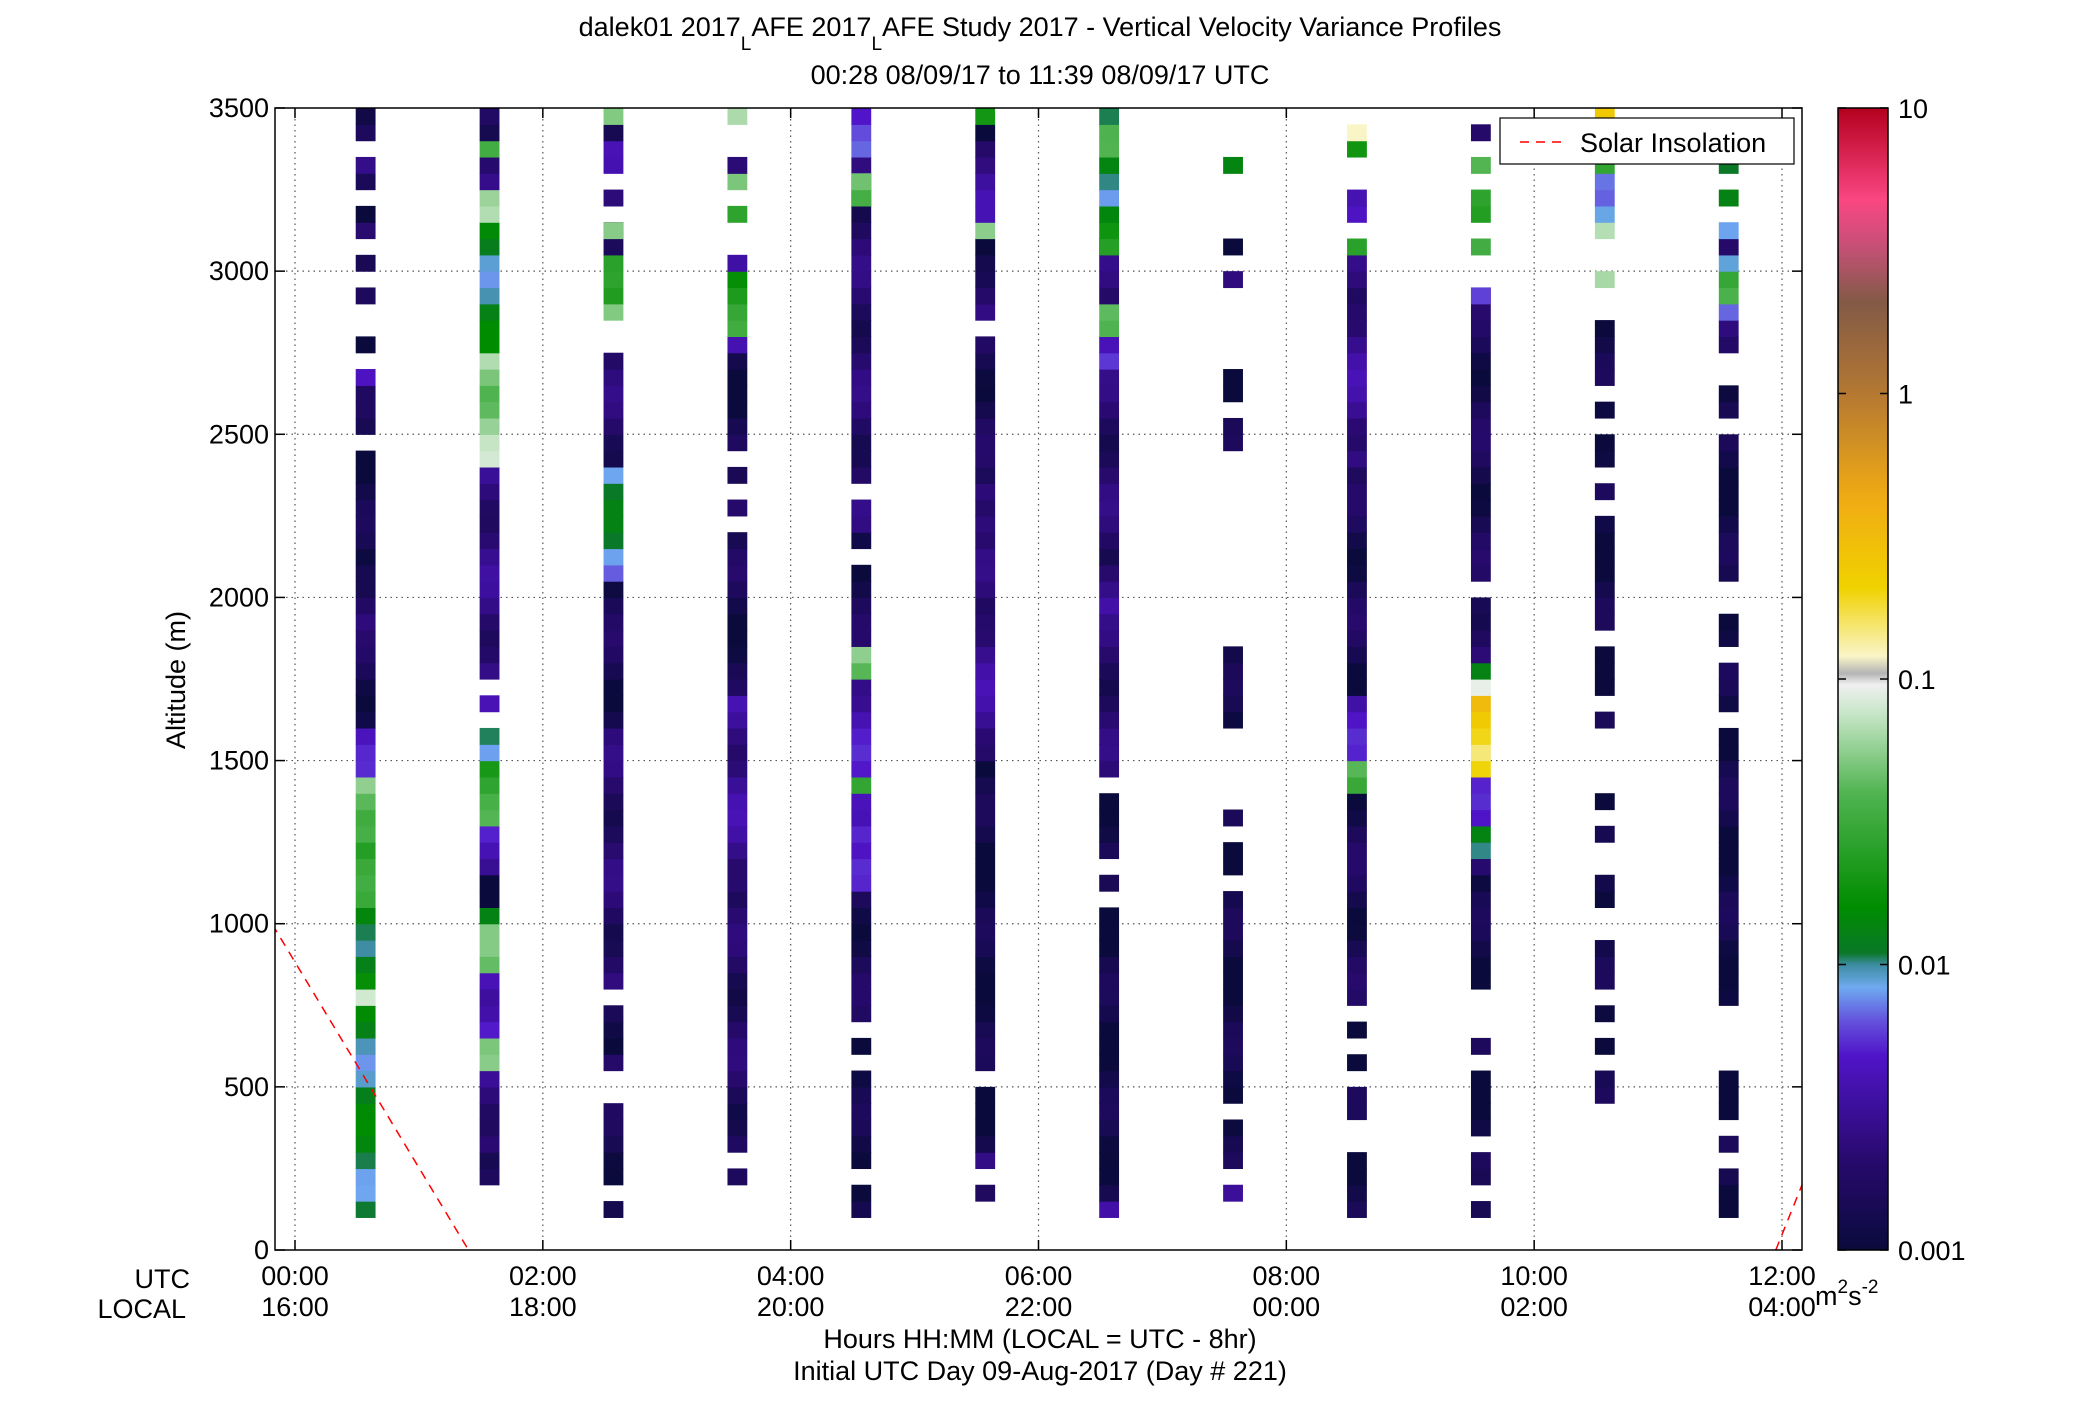 The width and height of the screenshot is (2098, 1425). I want to click on solar-insolation-line, so click(372, 1088).